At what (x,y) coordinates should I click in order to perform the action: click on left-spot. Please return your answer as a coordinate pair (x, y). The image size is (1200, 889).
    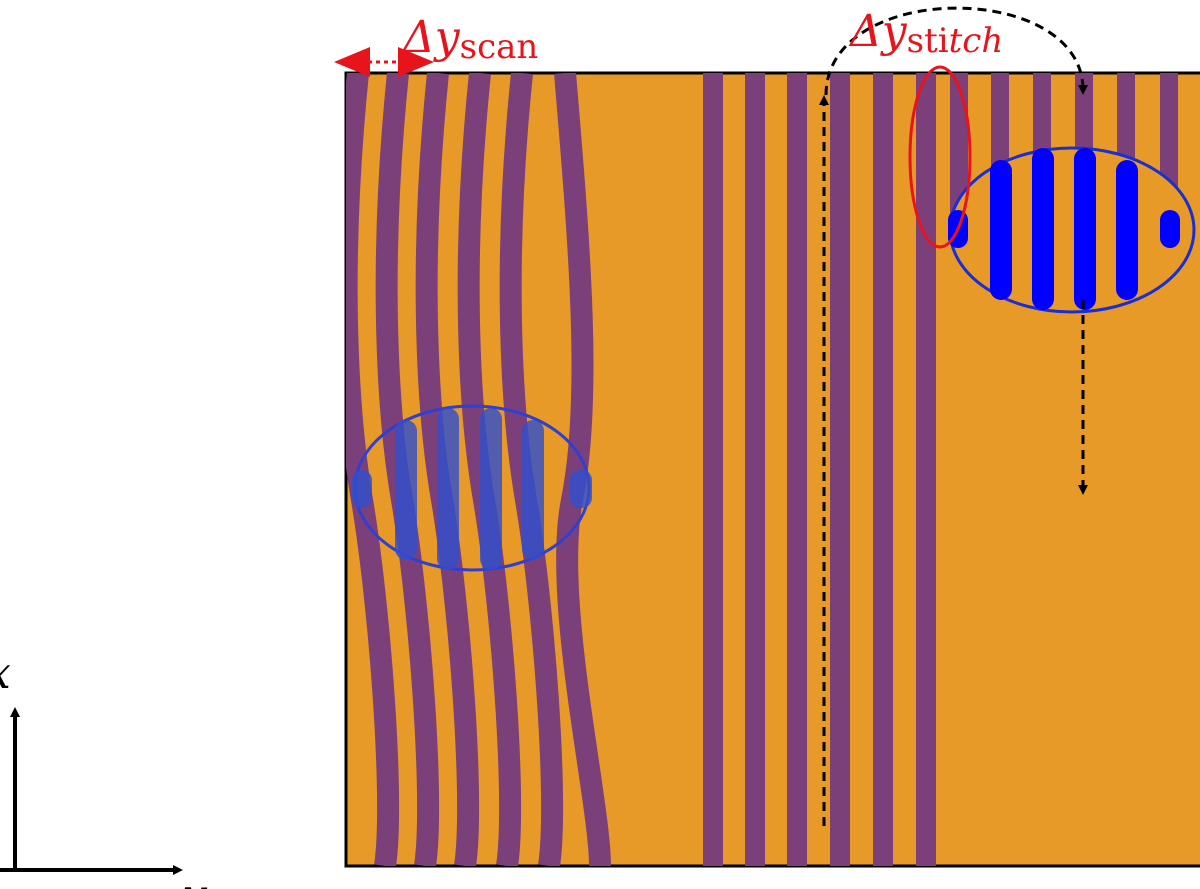
    Looking at the image, I should click on (472, 488).